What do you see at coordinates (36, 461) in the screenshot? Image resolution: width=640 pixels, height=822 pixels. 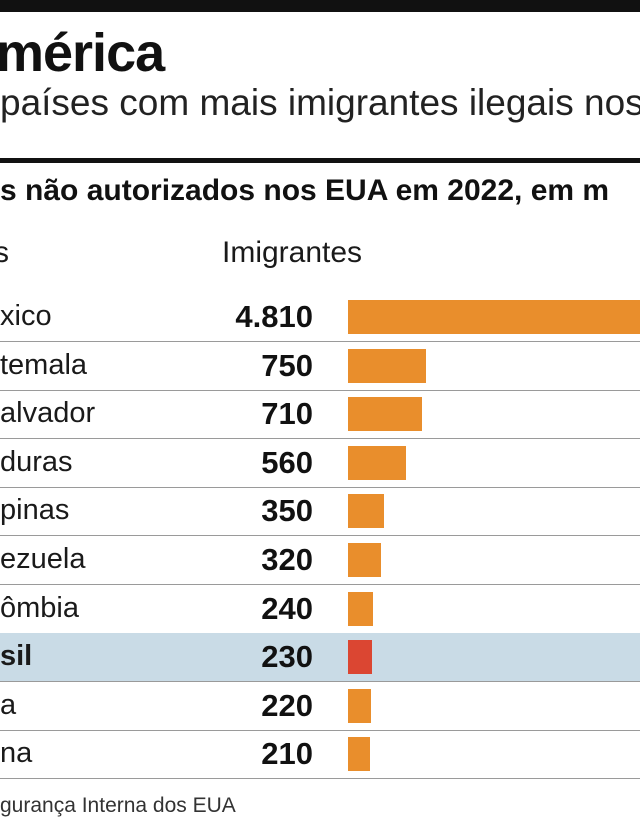 I see `country-label: duras` at bounding box center [36, 461].